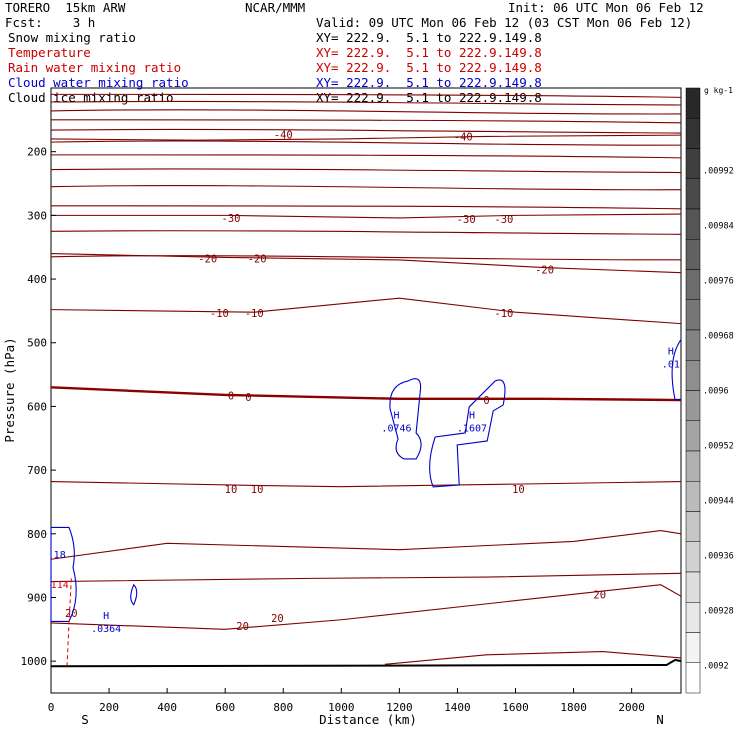 This screenshot has width=740, height=740. Describe the element at coordinates (606, 7) in the screenshot. I see `init-label: Init: 06 UTC Mon 06 Feb 12` at that location.